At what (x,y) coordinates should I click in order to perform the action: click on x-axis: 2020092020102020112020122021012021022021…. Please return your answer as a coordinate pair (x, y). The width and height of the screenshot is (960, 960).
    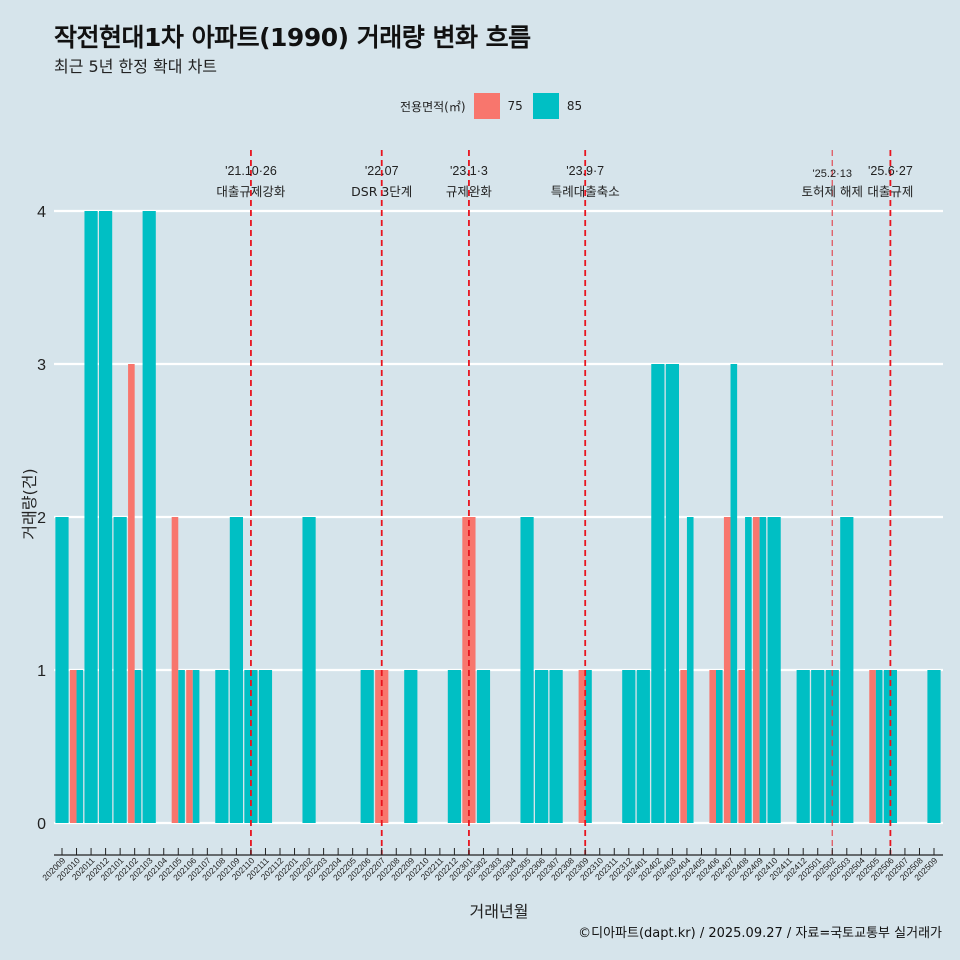
    Looking at the image, I should click on (491, 865).